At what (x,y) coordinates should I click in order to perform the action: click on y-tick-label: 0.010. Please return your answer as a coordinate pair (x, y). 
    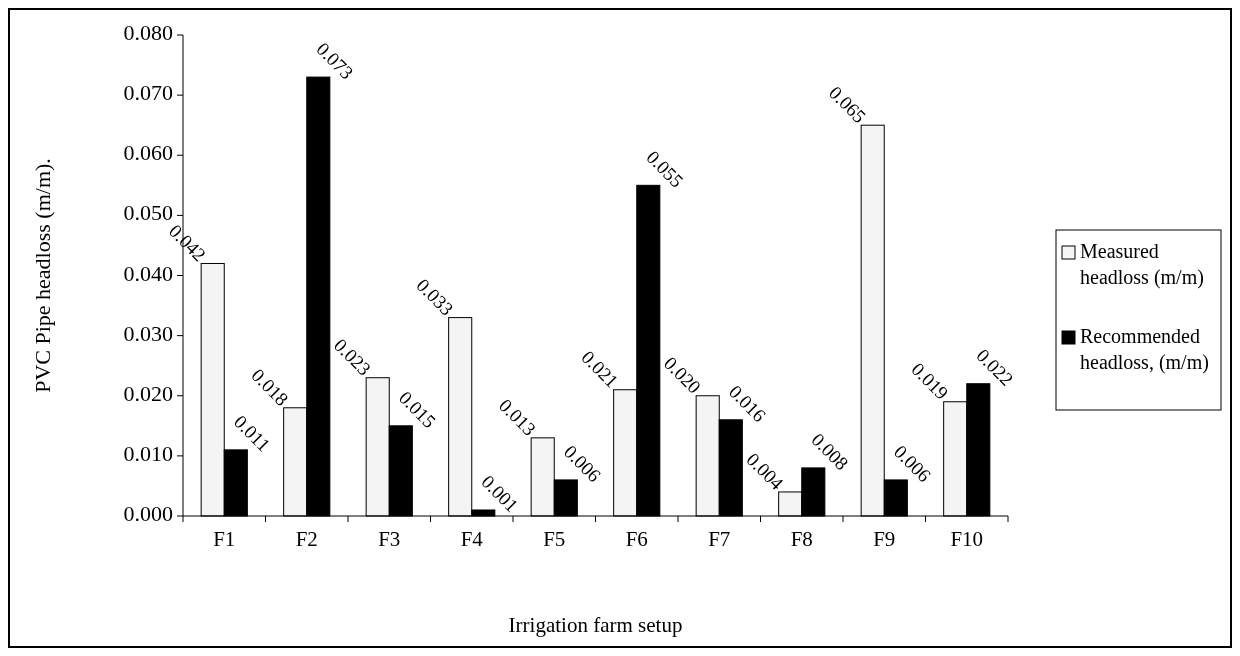
    Looking at the image, I should click on (148, 453).